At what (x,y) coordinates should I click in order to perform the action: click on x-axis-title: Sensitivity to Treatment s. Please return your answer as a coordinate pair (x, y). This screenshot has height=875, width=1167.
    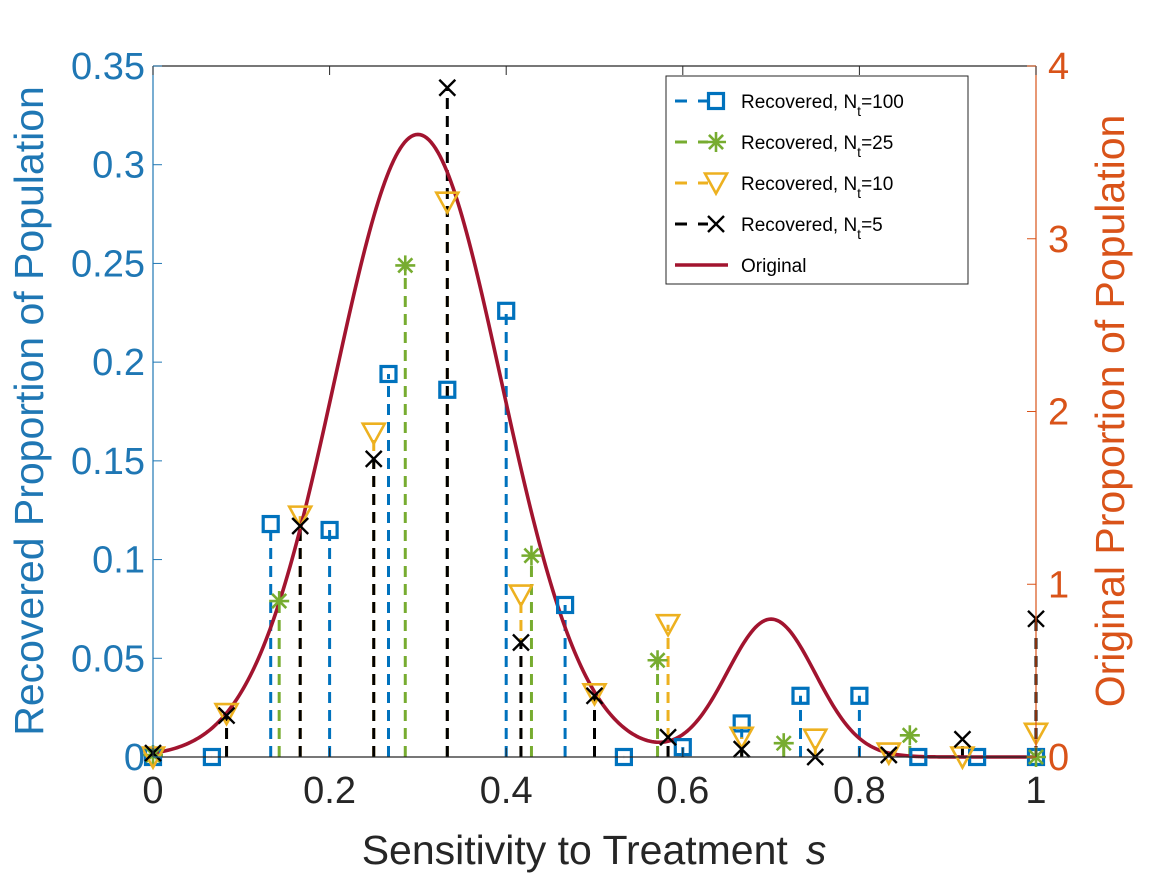
    Looking at the image, I should click on (594, 850).